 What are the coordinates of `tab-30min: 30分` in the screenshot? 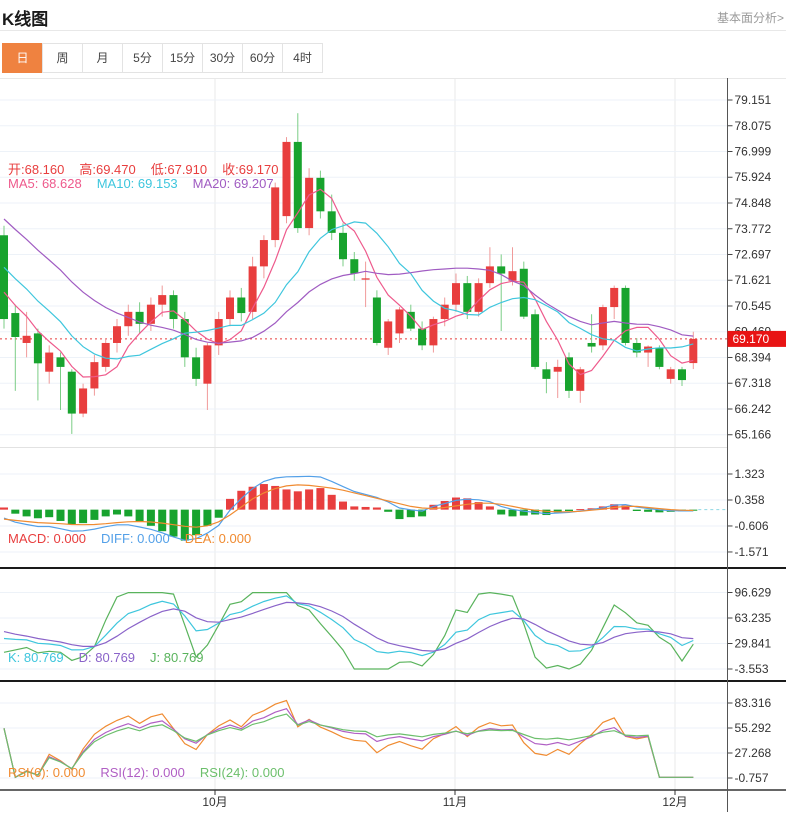 It's located at (222, 58).